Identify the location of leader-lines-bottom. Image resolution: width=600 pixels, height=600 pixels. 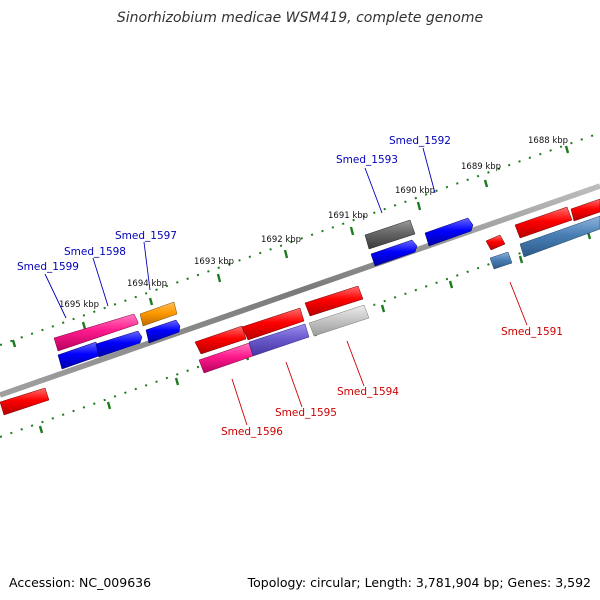
(379, 353).